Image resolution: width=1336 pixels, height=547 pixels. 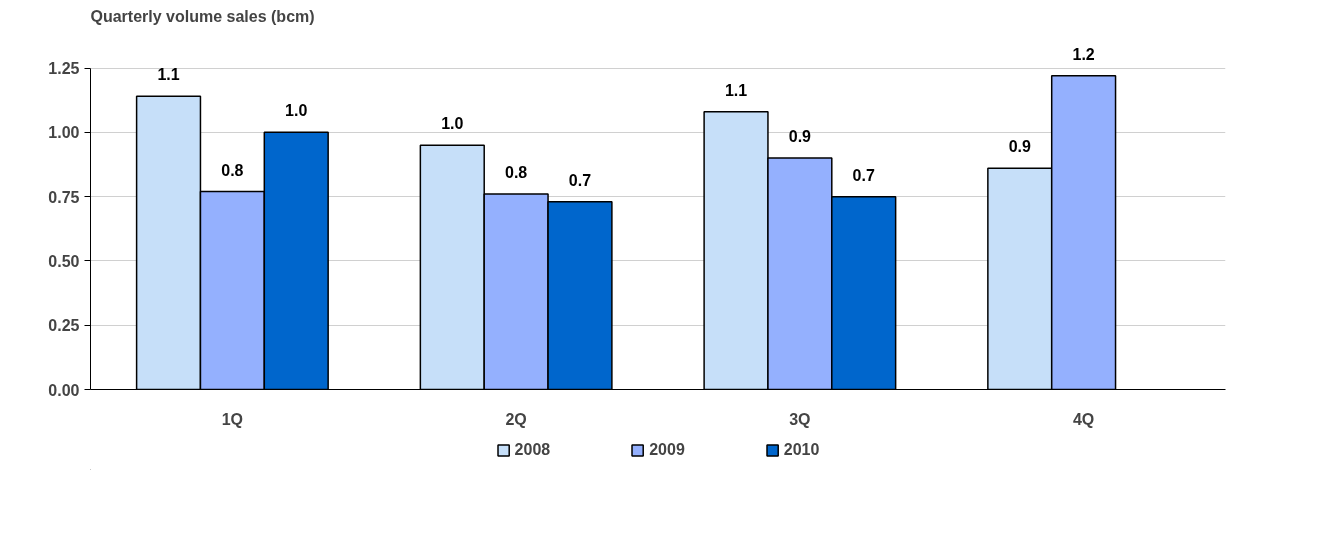 I want to click on x-tick-label: 1Q, so click(x=232, y=419).